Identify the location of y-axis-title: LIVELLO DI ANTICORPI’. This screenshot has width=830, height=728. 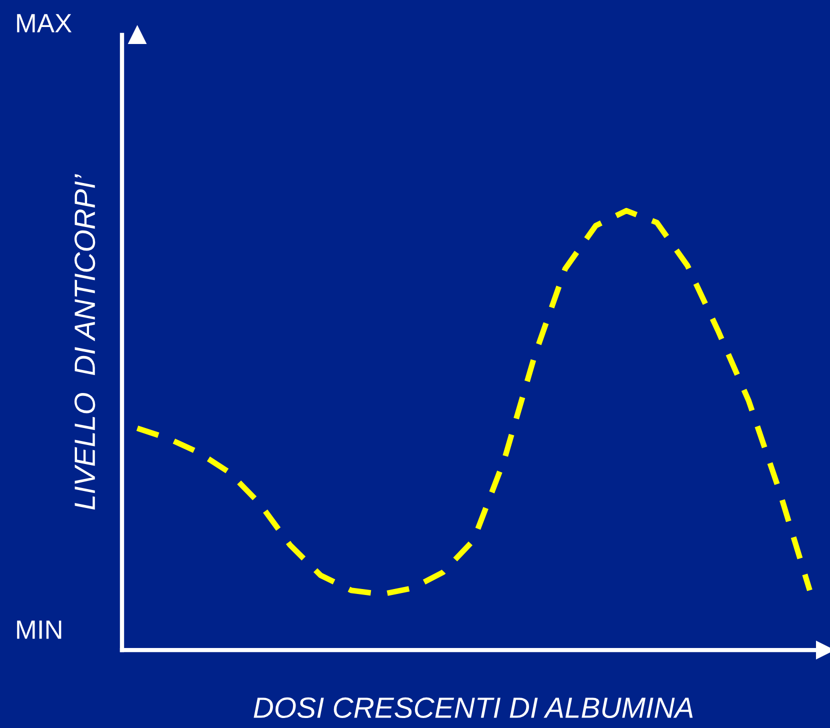
(85, 342).